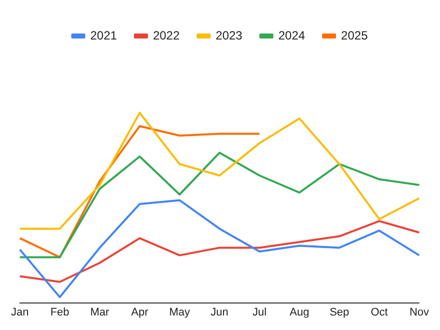 The width and height of the screenshot is (440, 330). What do you see at coordinates (354, 35) in the screenshot?
I see `legend-label: 2025` at bounding box center [354, 35].